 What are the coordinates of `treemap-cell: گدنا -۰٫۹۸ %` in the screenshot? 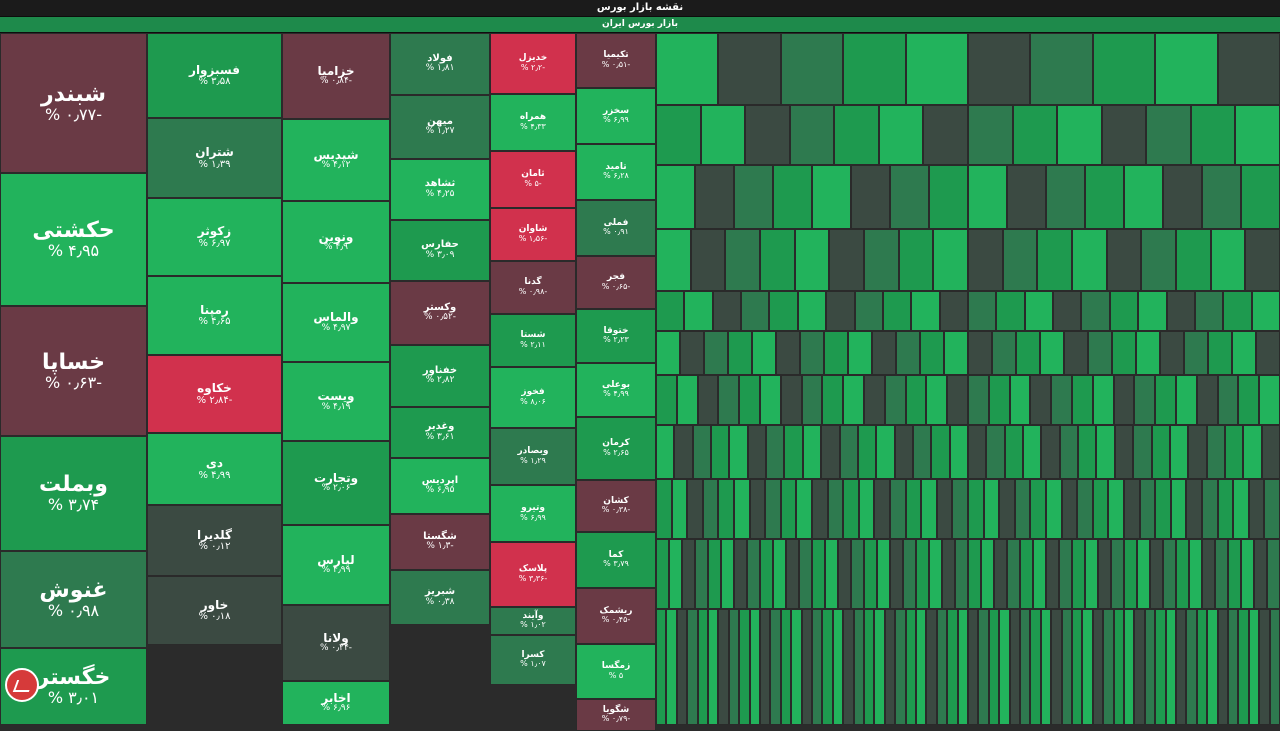 It's located at (533, 287).